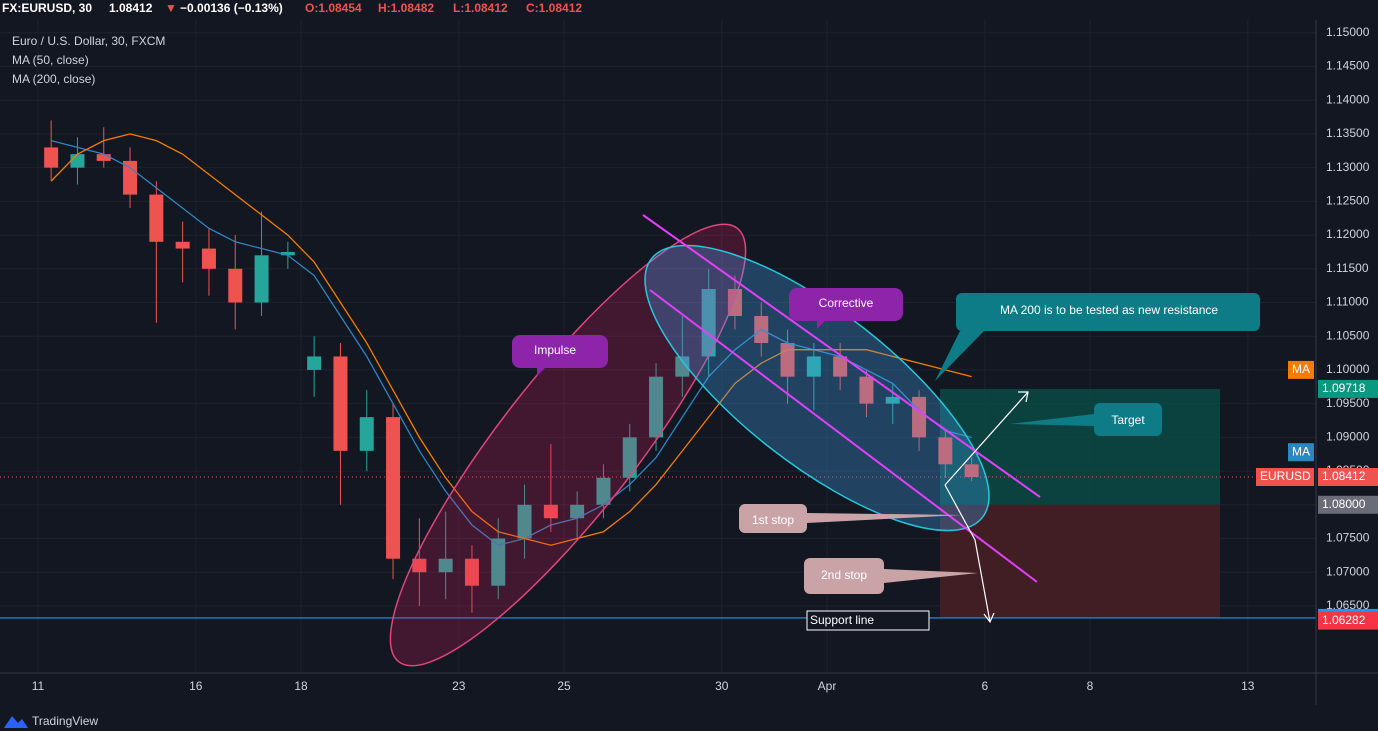 Image resolution: width=1378 pixels, height=731 pixels. What do you see at coordinates (16, 722) in the screenshot?
I see `logo` at bounding box center [16, 722].